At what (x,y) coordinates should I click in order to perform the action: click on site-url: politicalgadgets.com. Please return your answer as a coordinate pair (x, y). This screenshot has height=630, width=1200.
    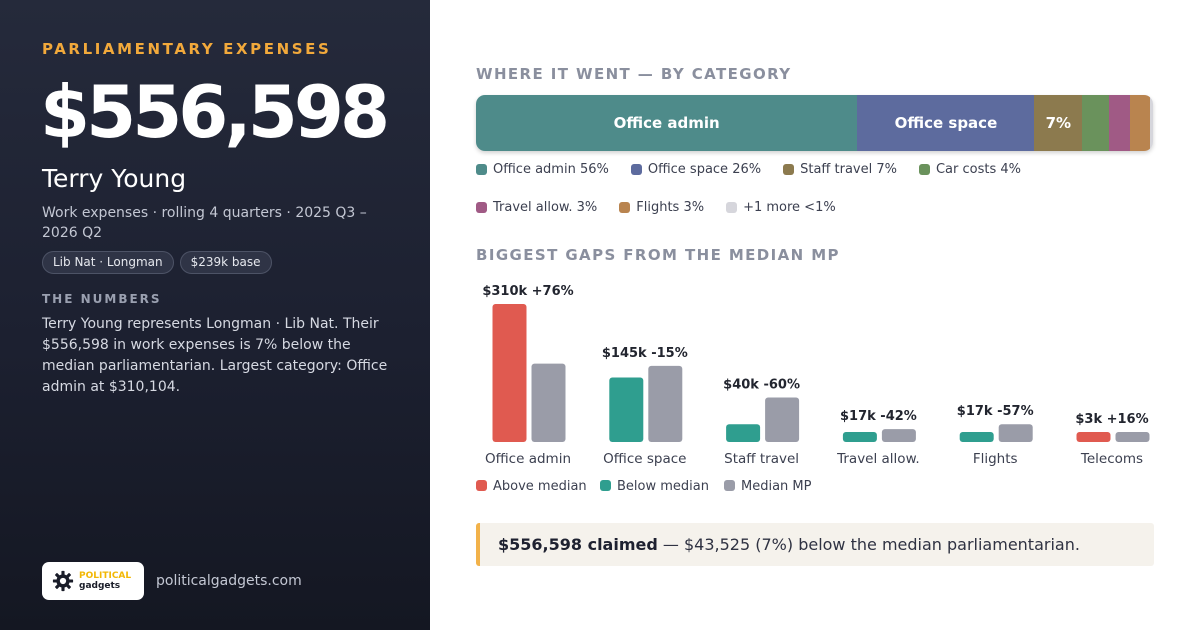
    Looking at the image, I should click on (229, 581).